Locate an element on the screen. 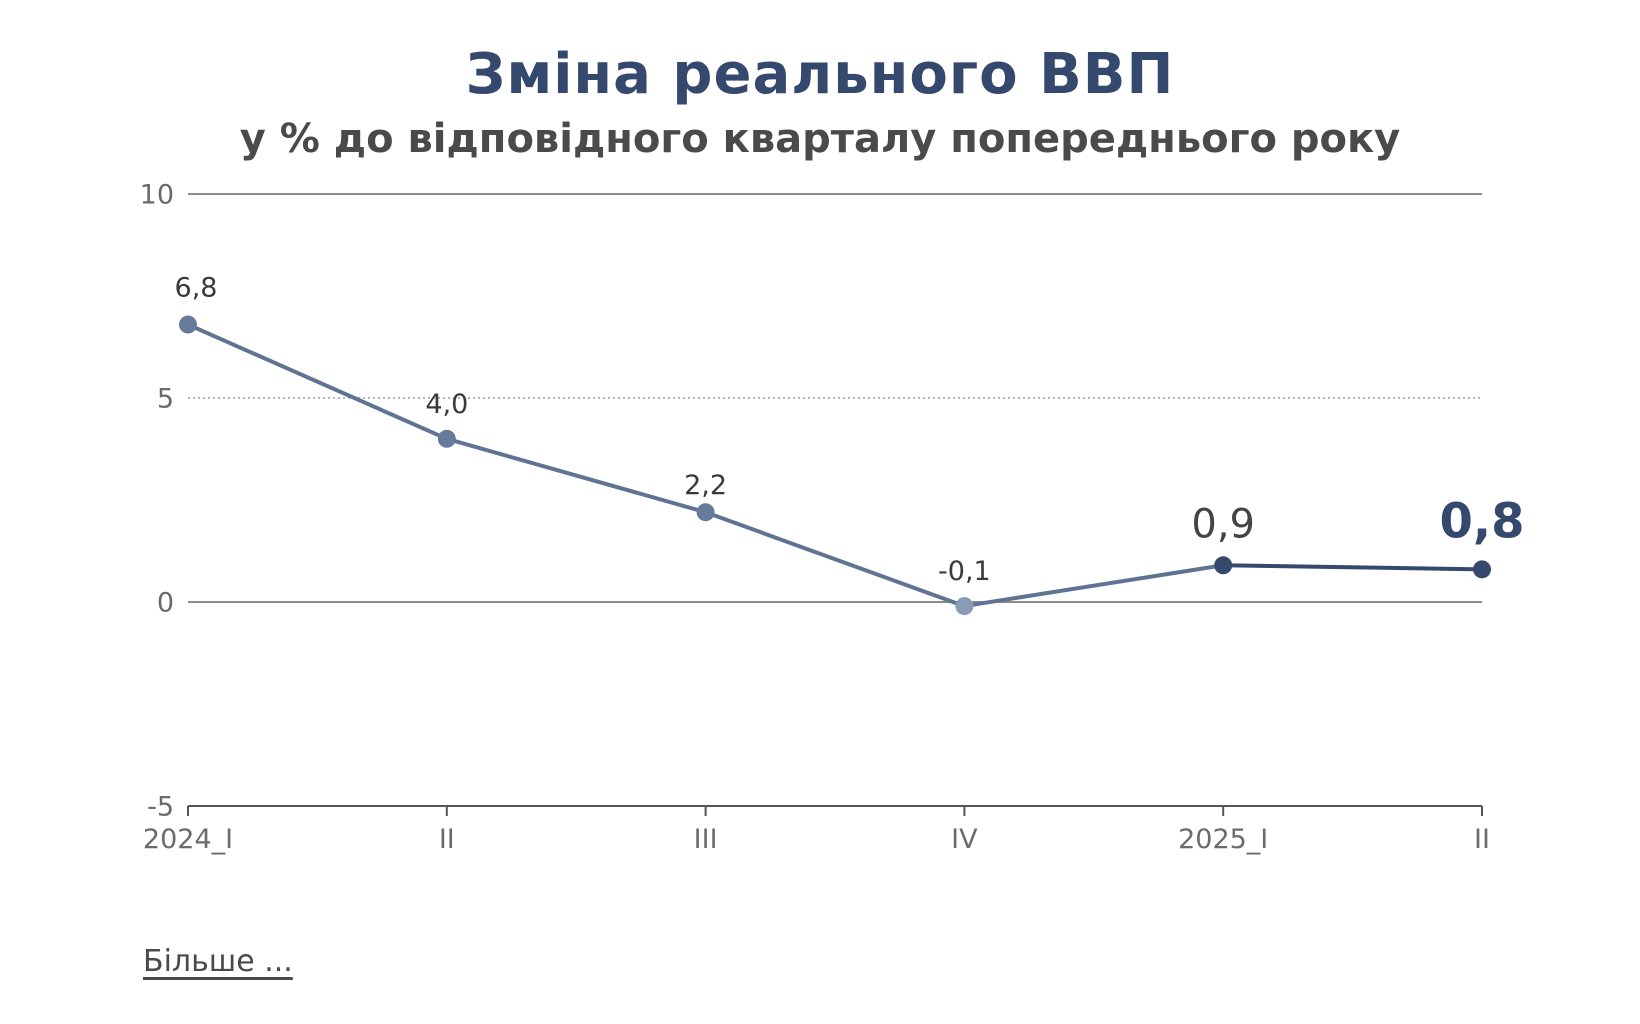 The image size is (1640, 1024). series-line-2025 is located at coordinates (1353, 567).